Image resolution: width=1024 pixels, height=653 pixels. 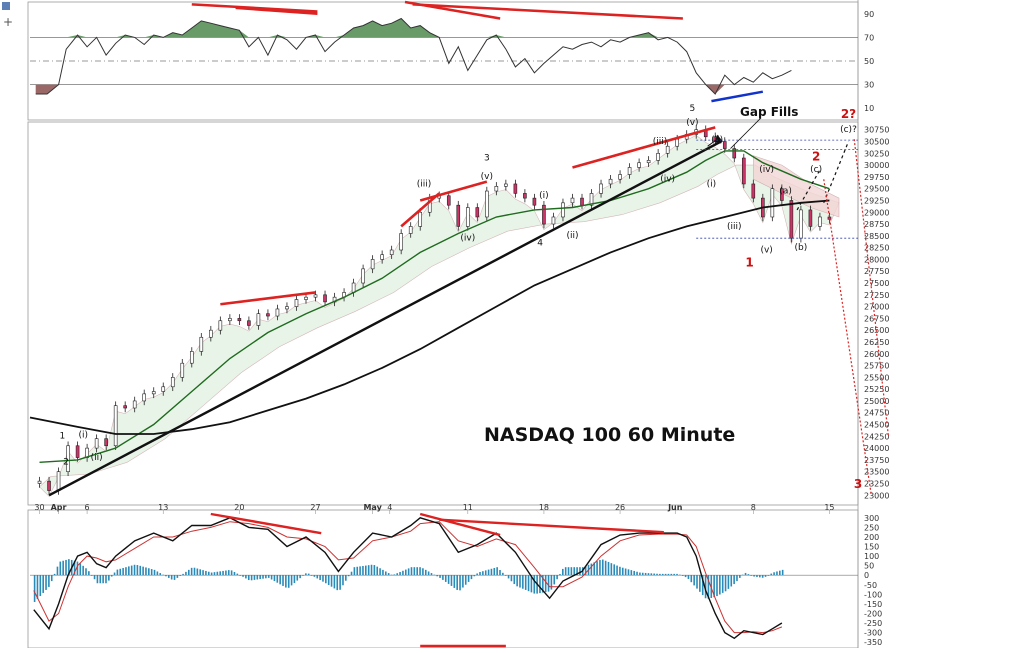 I want to click on x-tick-label: 18, so click(x=544, y=507).